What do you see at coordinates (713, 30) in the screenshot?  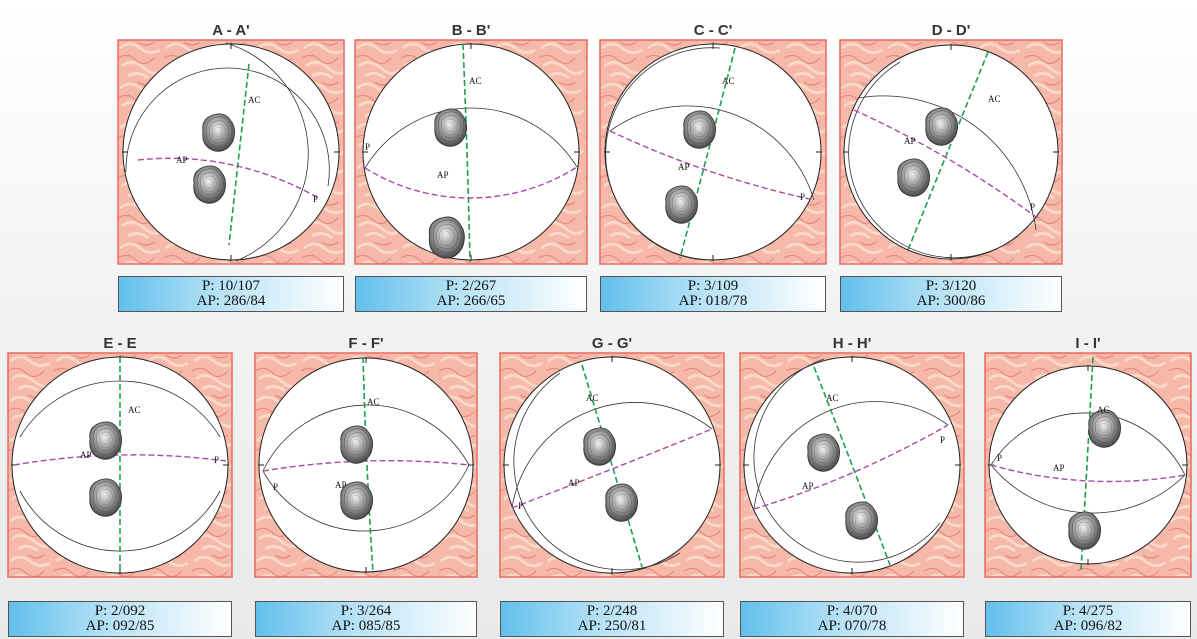 I see `panel-title: C - C'` at bounding box center [713, 30].